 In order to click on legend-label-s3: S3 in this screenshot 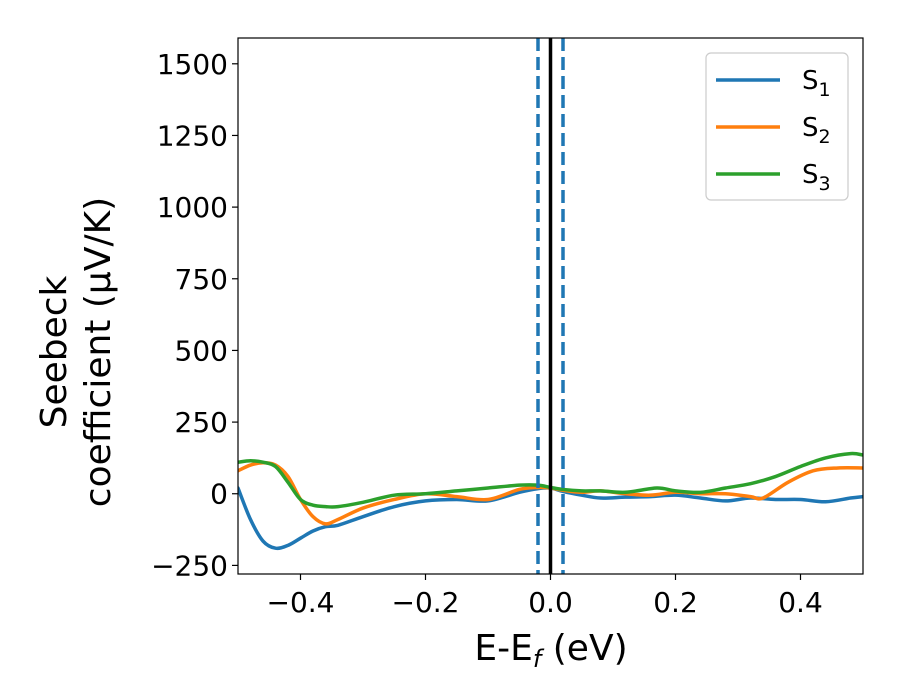, I will do `click(816, 177)`.